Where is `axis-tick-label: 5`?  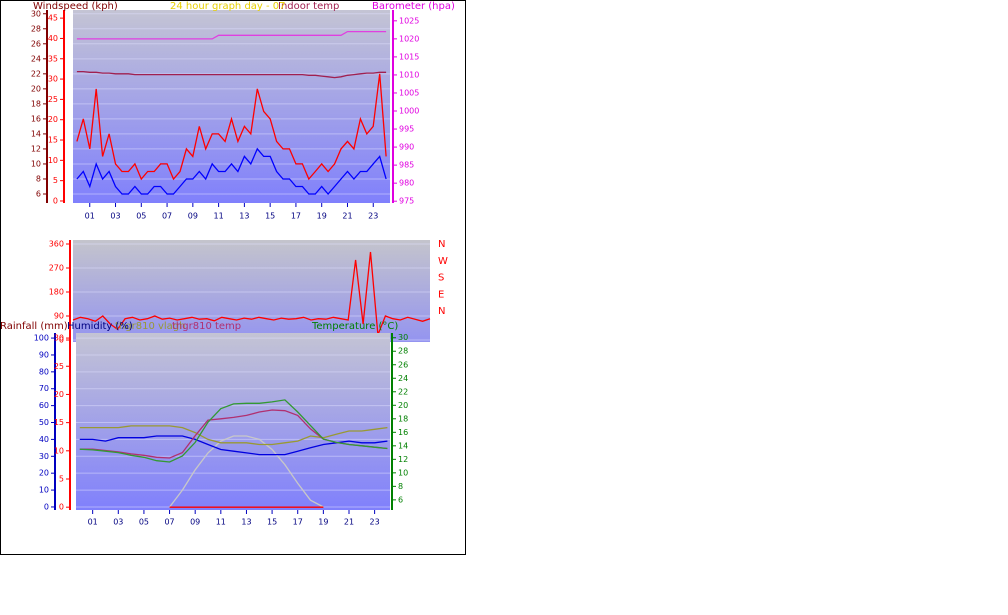
axis-tick-label: 5 is located at coordinates (55, 180).